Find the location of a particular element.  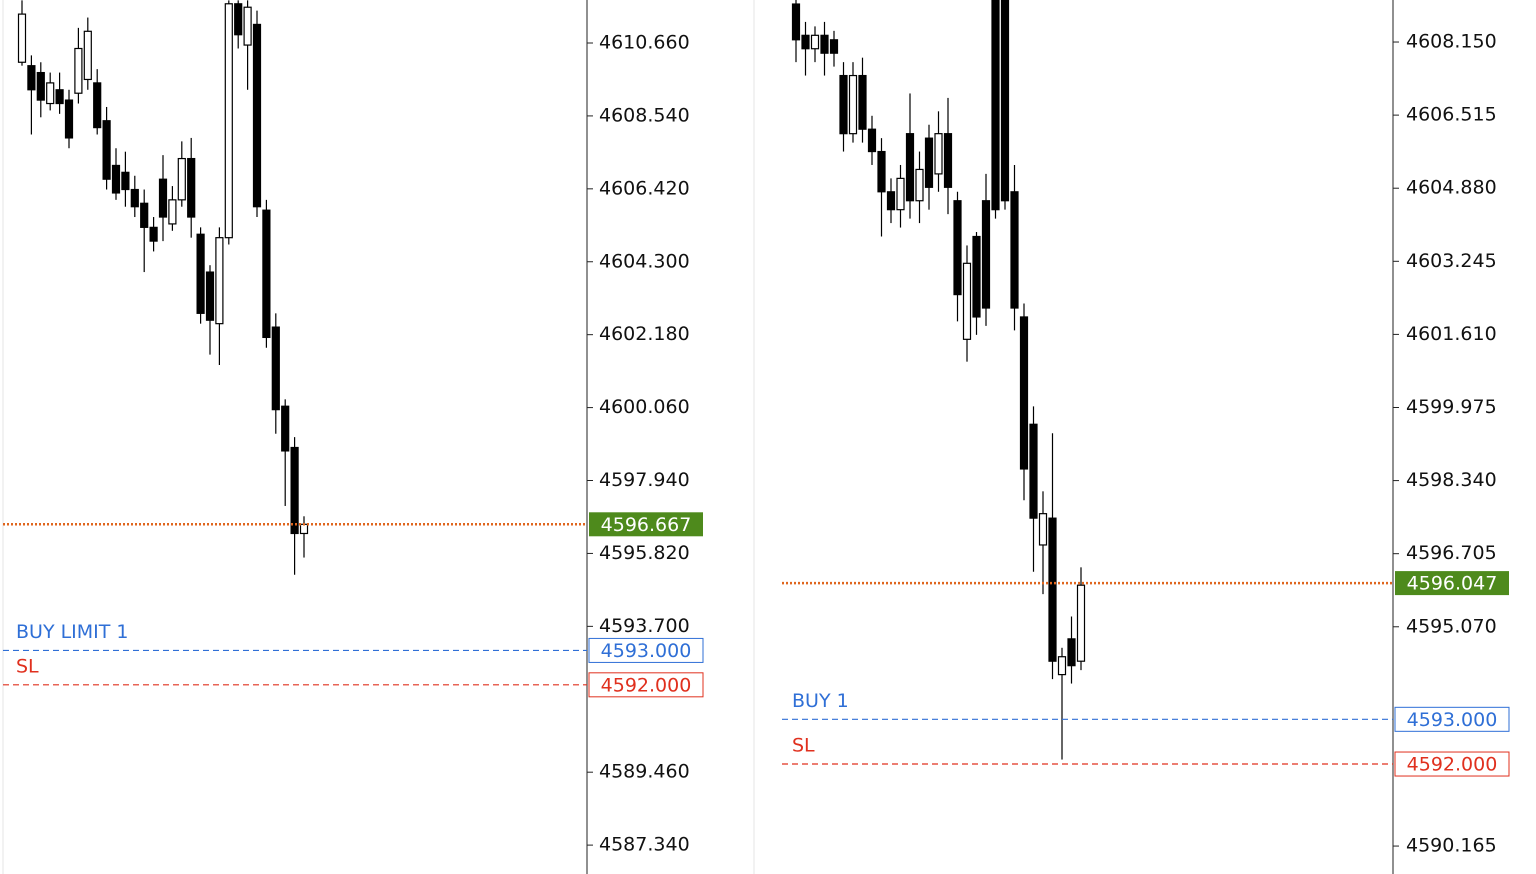

y-tick-label: 4595.070 is located at coordinates (1451, 626).